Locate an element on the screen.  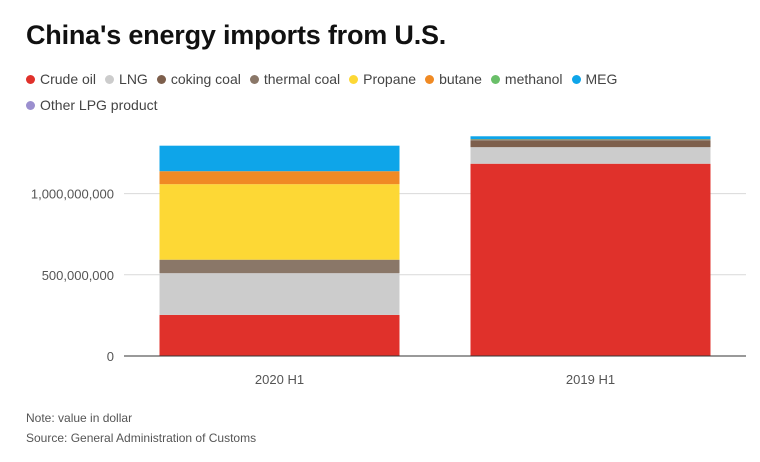
legend-item-butane: butane is located at coordinates (453, 79).